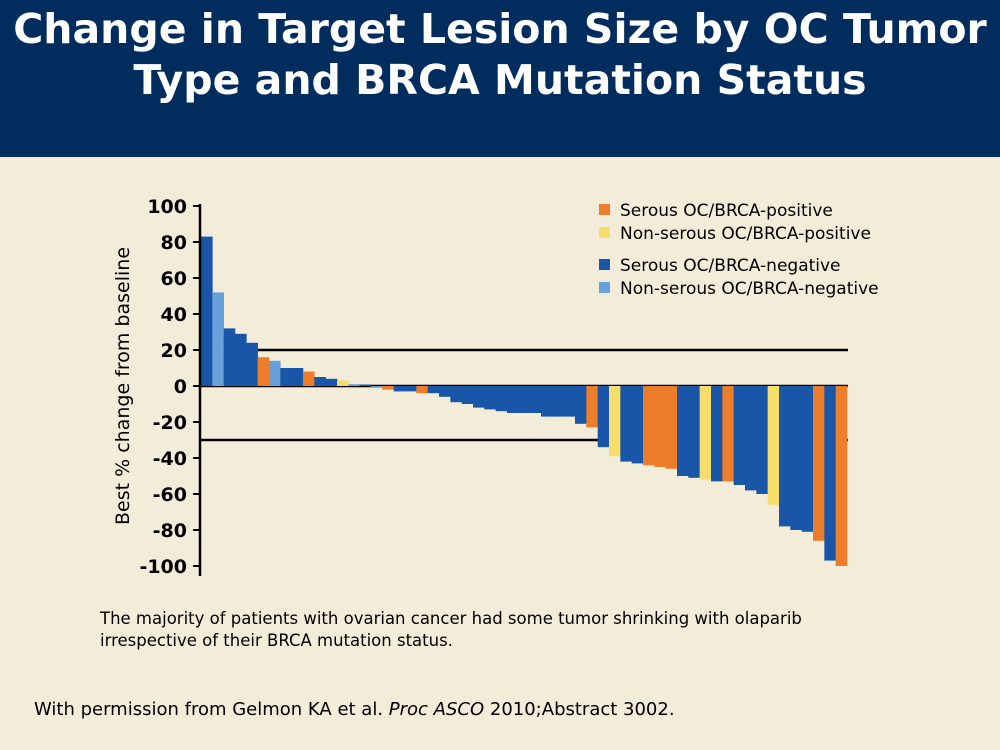 This screenshot has width=1000, height=750. I want to click on y-tick-label: 60, so click(174, 279).